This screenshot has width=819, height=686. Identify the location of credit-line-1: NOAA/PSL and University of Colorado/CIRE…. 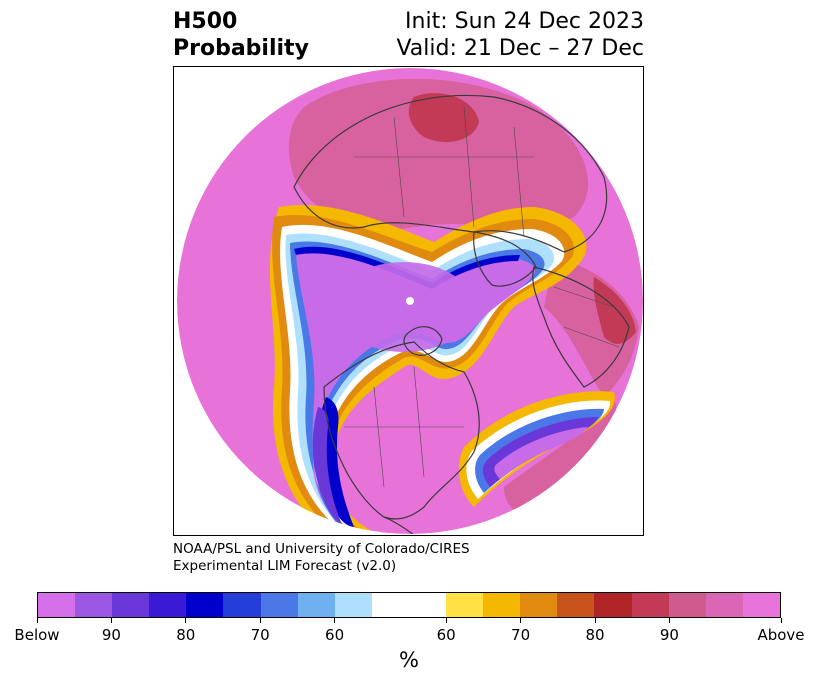
(321, 549).